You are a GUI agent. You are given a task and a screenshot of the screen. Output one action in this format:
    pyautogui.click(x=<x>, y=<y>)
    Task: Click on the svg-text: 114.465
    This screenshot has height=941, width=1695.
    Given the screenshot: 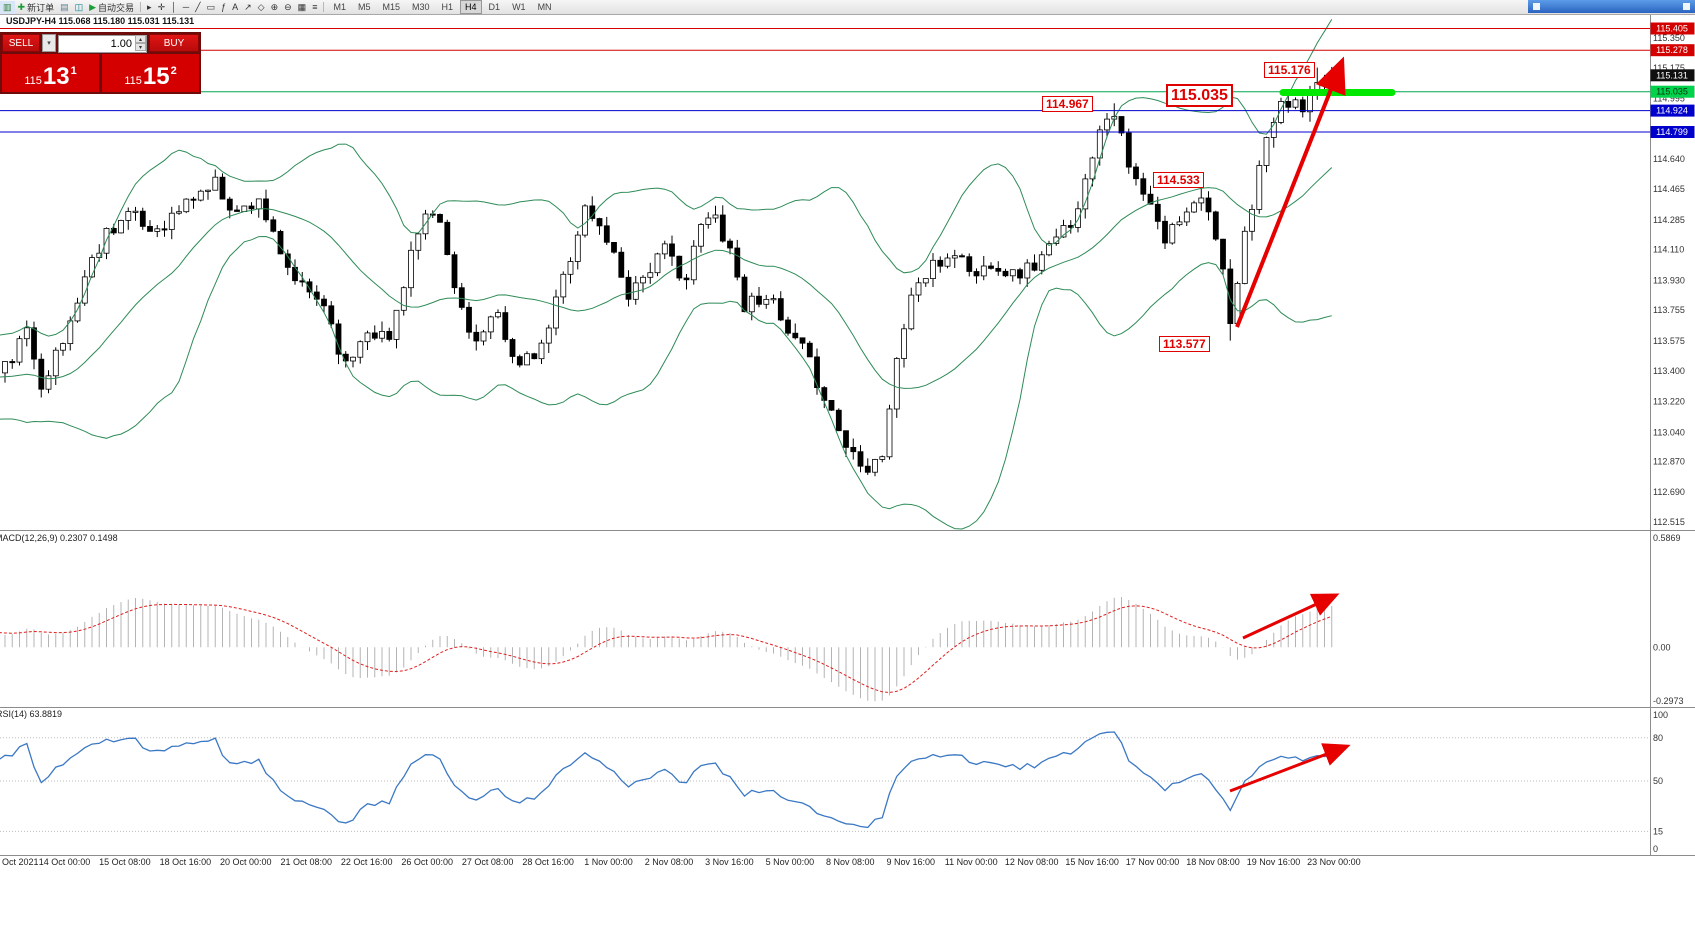 What is the action you would take?
    pyautogui.click(x=1669, y=189)
    